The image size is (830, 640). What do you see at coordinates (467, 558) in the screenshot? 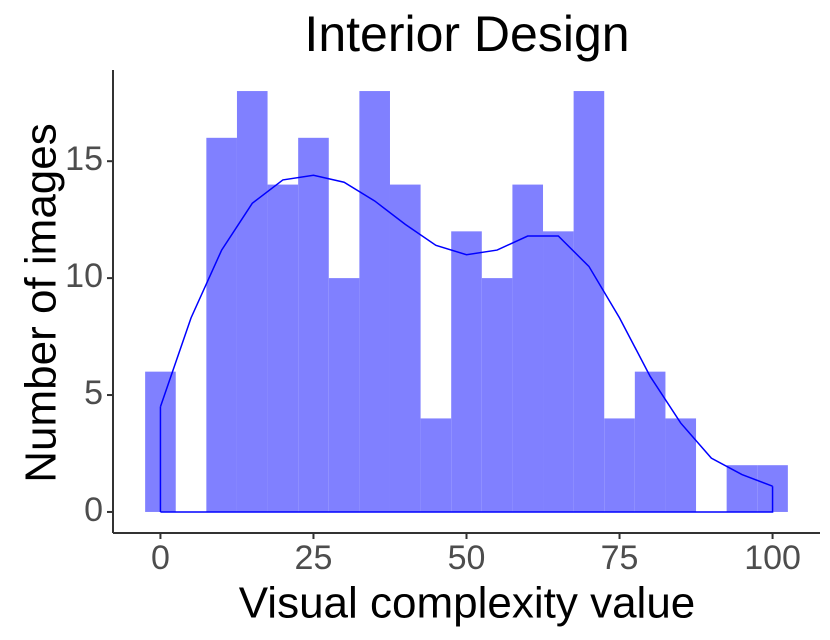
I see `x-tick-label: 50` at bounding box center [467, 558].